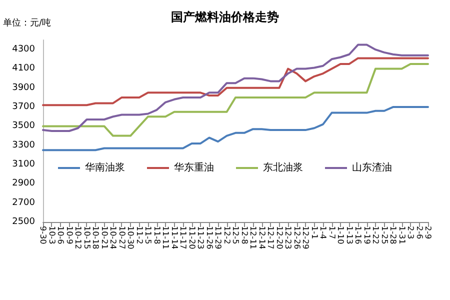  I want to click on y-tick-label: 2900, so click(24, 183).